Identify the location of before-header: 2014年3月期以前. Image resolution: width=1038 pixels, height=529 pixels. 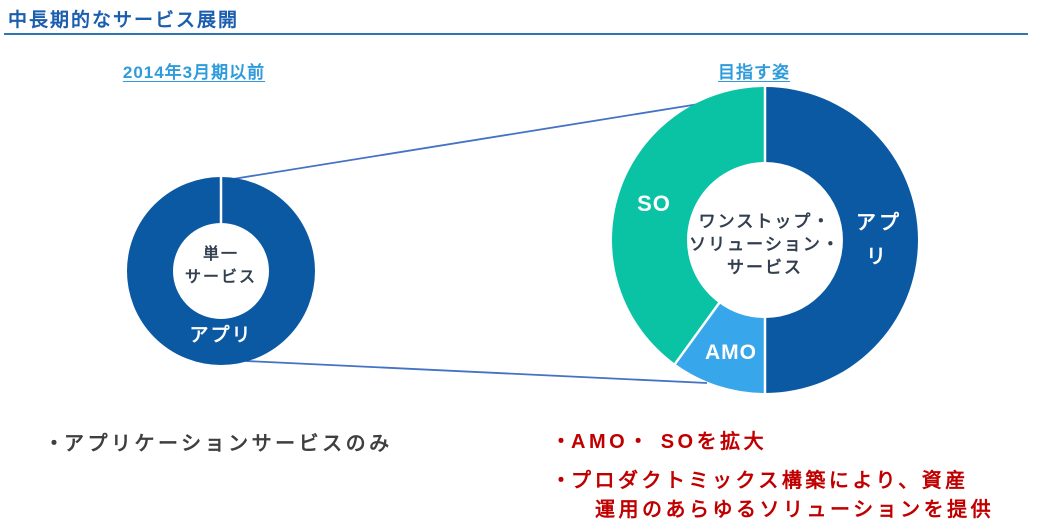
(194, 72).